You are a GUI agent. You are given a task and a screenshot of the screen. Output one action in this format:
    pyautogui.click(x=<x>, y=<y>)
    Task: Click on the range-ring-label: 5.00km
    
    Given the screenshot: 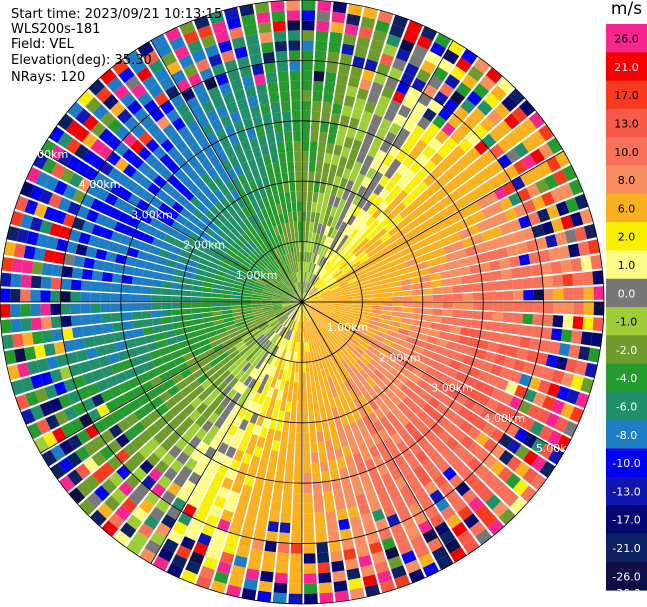 What is the action you would take?
    pyautogui.click(x=48, y=154)
    